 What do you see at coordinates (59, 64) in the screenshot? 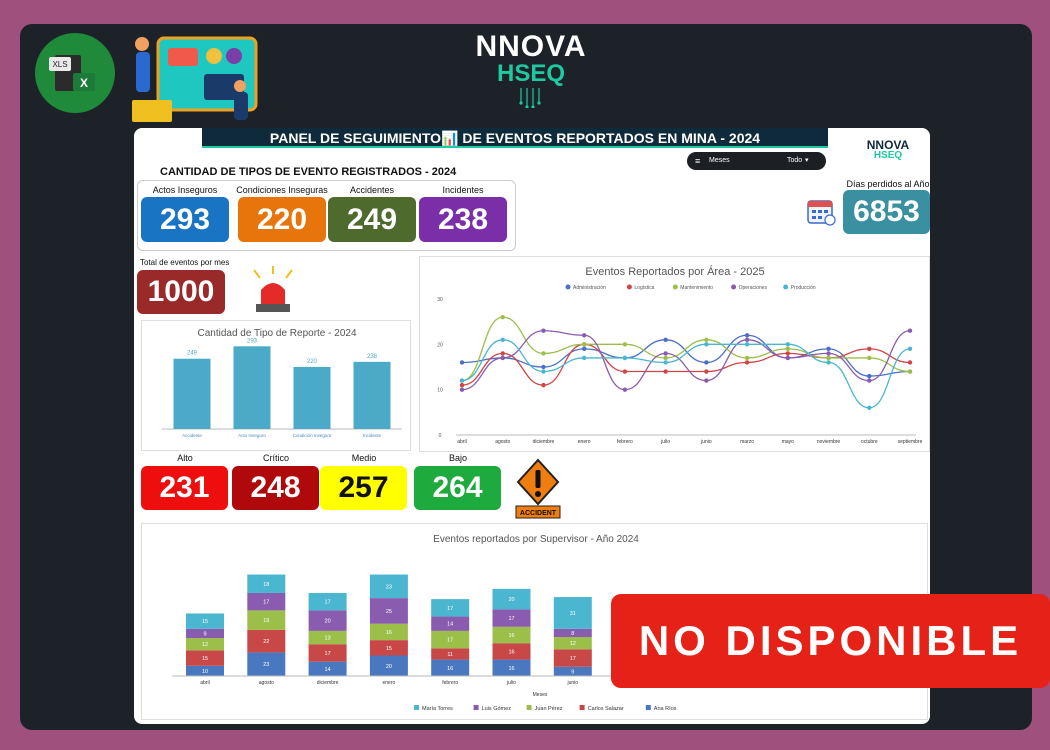
I see `xls-label: XLS` at bounding box center [59, 64].